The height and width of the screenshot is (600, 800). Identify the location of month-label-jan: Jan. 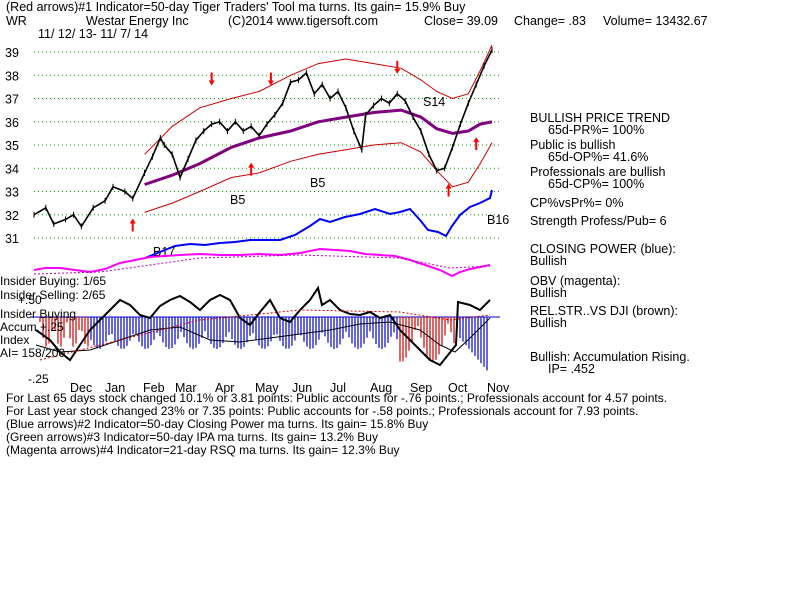
(115, 388).